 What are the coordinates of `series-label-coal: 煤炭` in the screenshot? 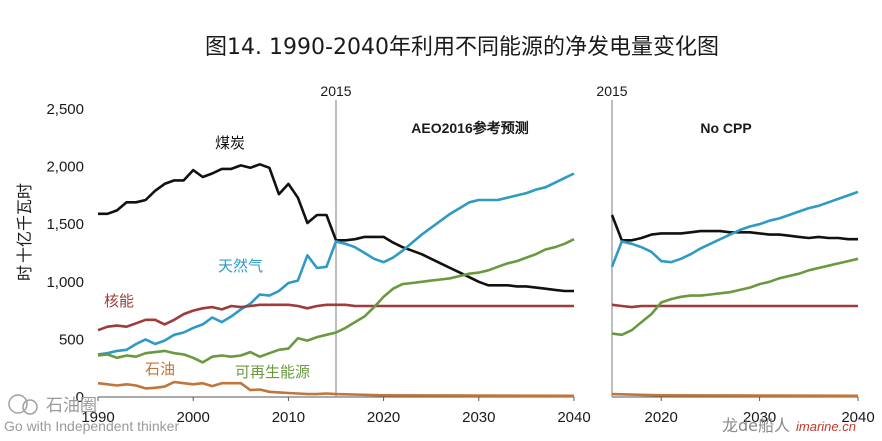 It's located at (230, 143).